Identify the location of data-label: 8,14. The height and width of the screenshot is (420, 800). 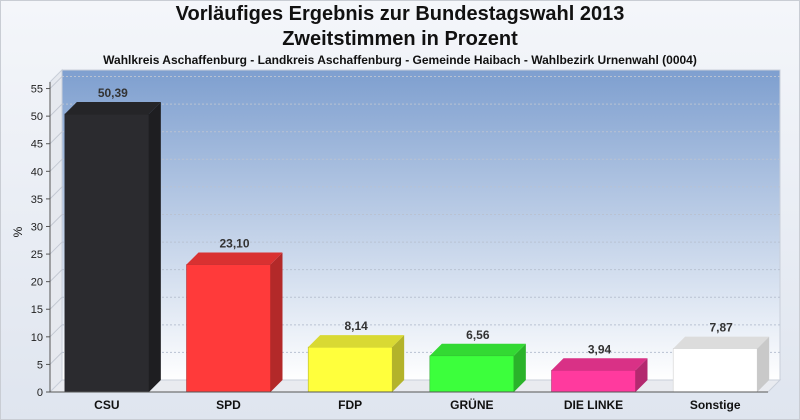
(356, 326).